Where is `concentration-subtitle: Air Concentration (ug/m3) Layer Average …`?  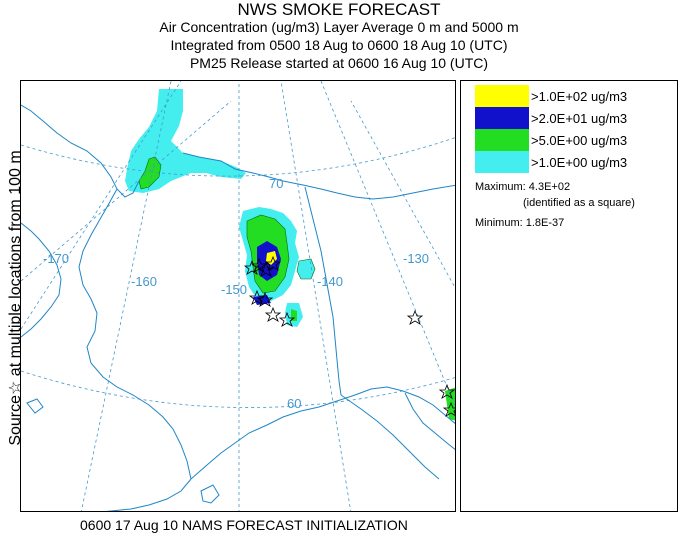 concentration-subtitle: Air Concentration (ug/m3) Layer Average … is located at coordinates (339, 27).